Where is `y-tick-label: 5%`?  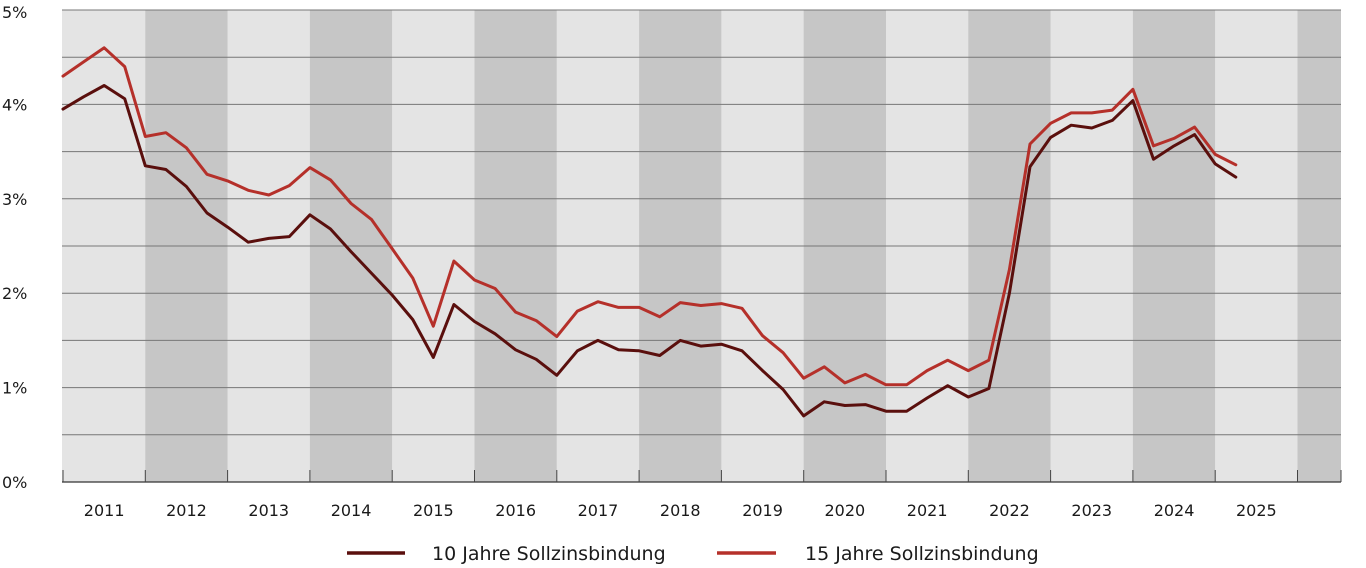 y-tick-label: 5% is located at coordinates (14, 12).